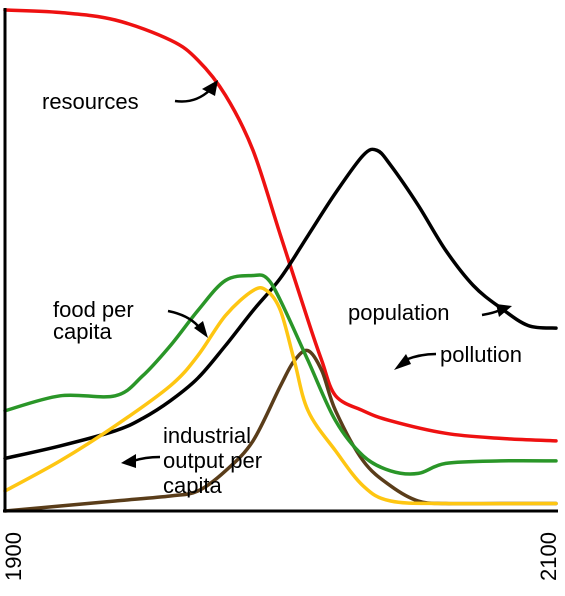  Describe the element at coordinates (141, 461) in the screenshot. I see `arrow-icon-industrial-output` at that location.